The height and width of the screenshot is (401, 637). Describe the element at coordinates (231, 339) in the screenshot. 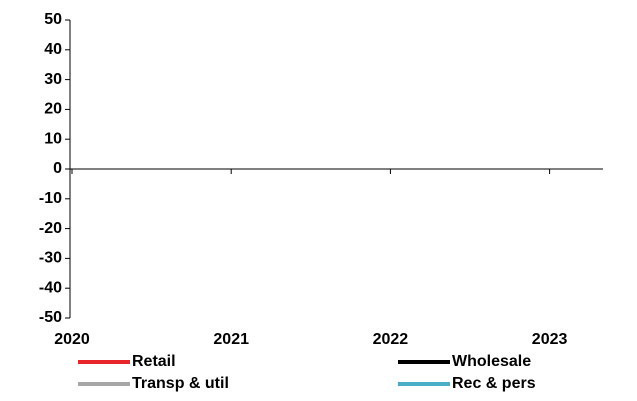

I see `x-tick-label: 2021` at that location.